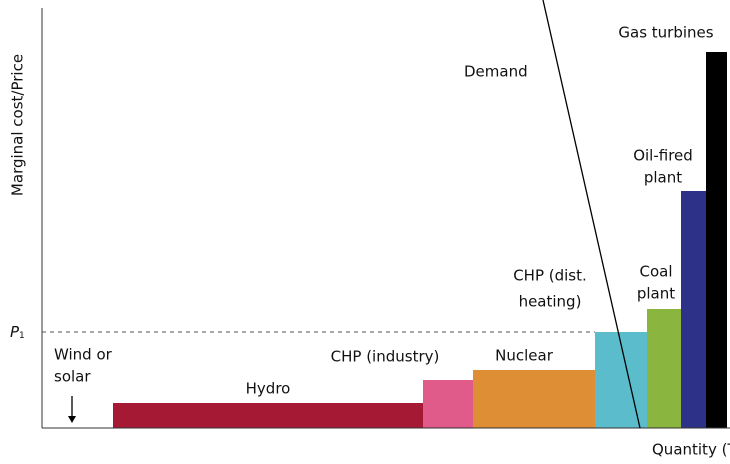  I want to click on block-label: Oil-fired, so click(663, 156).